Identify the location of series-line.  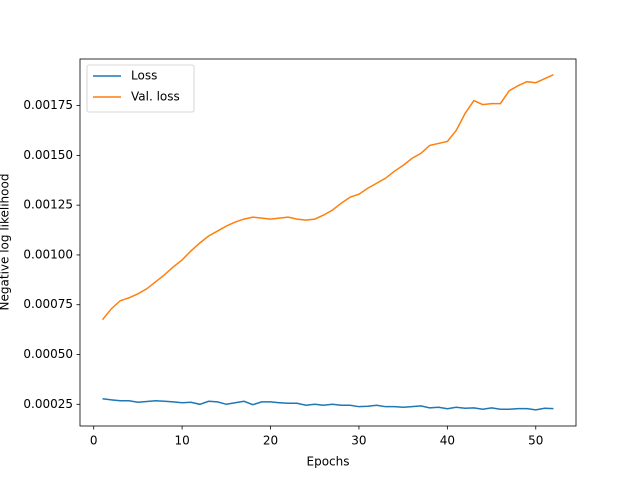
(328, 404).